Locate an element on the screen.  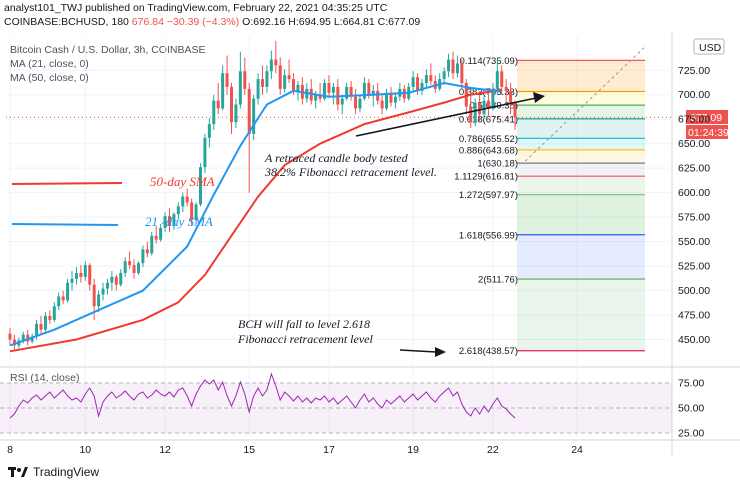
ma21-legend: MA (21, close, 0) is located at coordinates (49, 64).